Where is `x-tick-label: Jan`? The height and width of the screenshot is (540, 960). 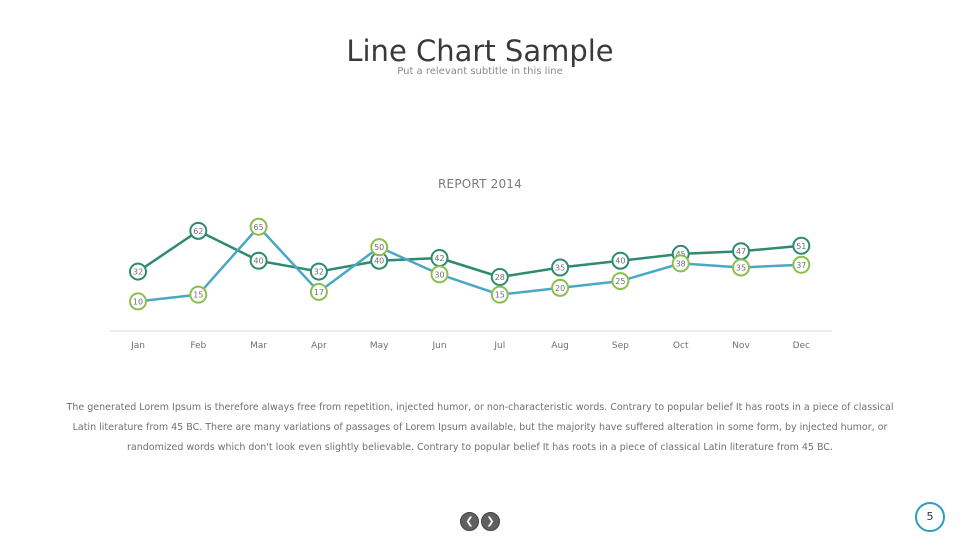
x-tick-label: Jan is located at coordinates (137, 346).